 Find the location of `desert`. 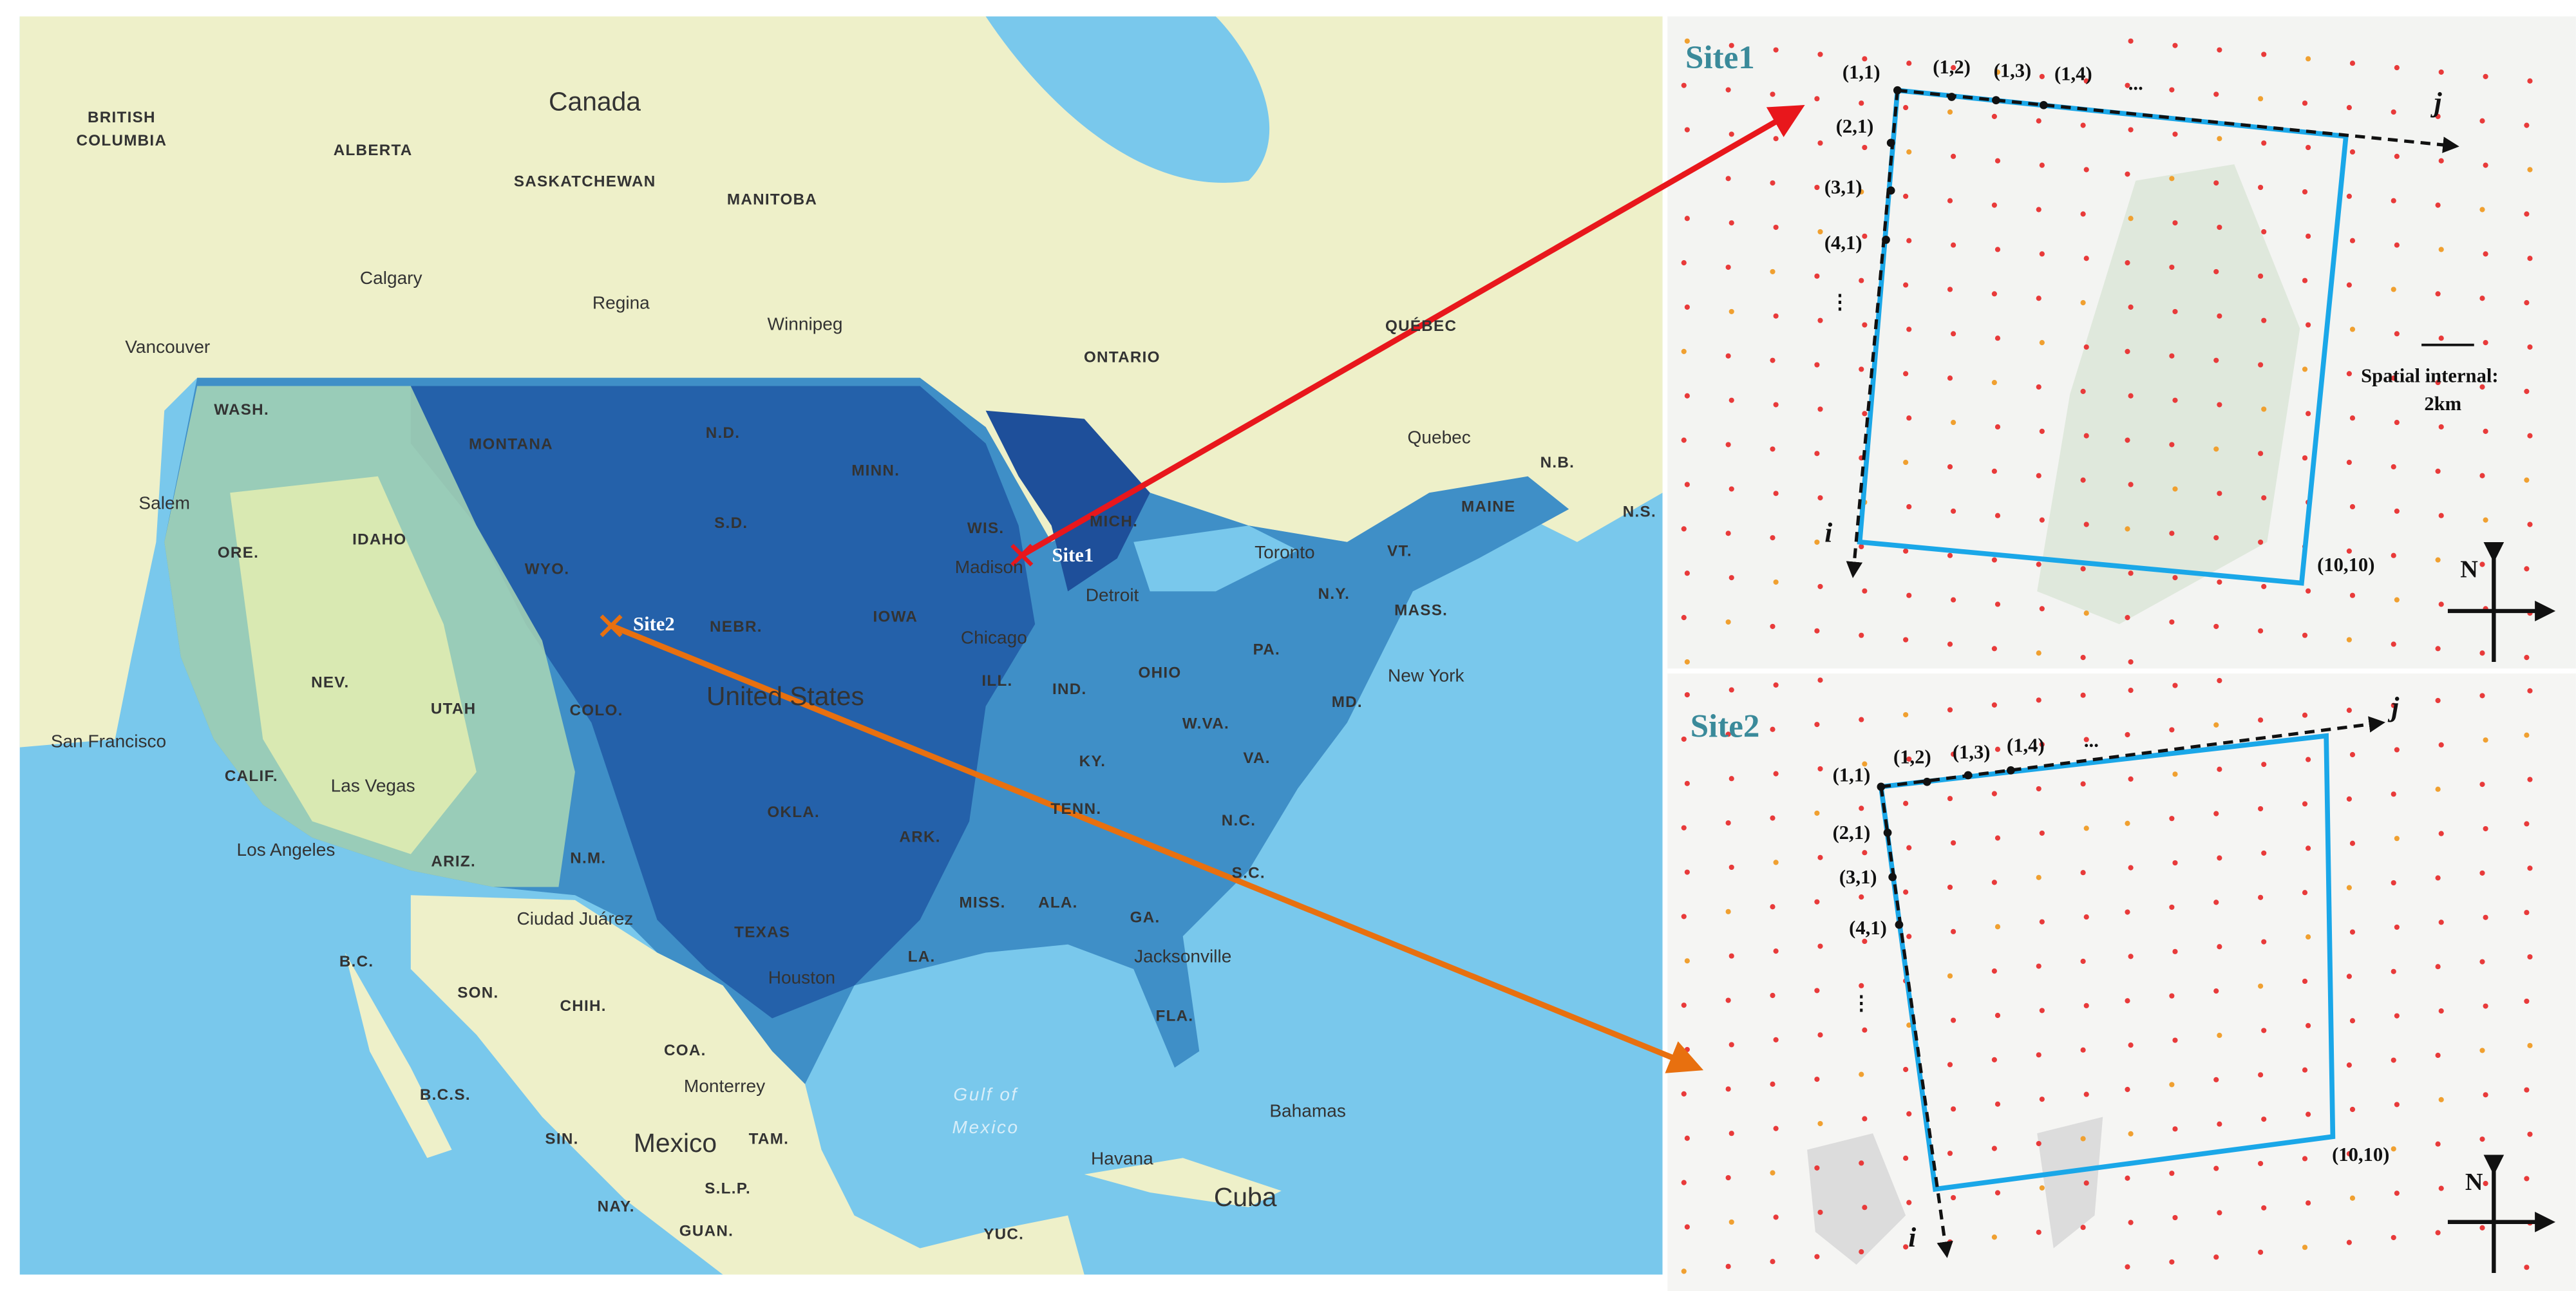

desert is located at coordinates (353, 665).